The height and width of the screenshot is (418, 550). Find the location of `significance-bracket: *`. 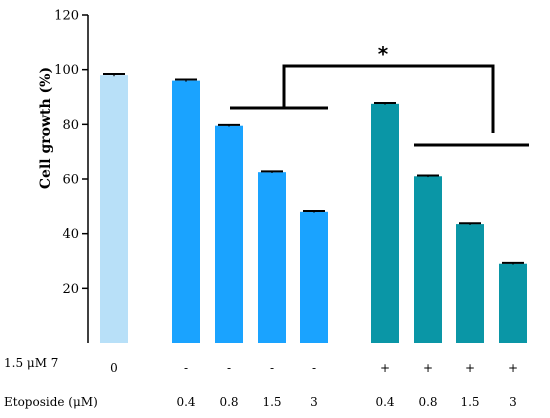

significance-bracket: * is located at coordinates (379, 94).